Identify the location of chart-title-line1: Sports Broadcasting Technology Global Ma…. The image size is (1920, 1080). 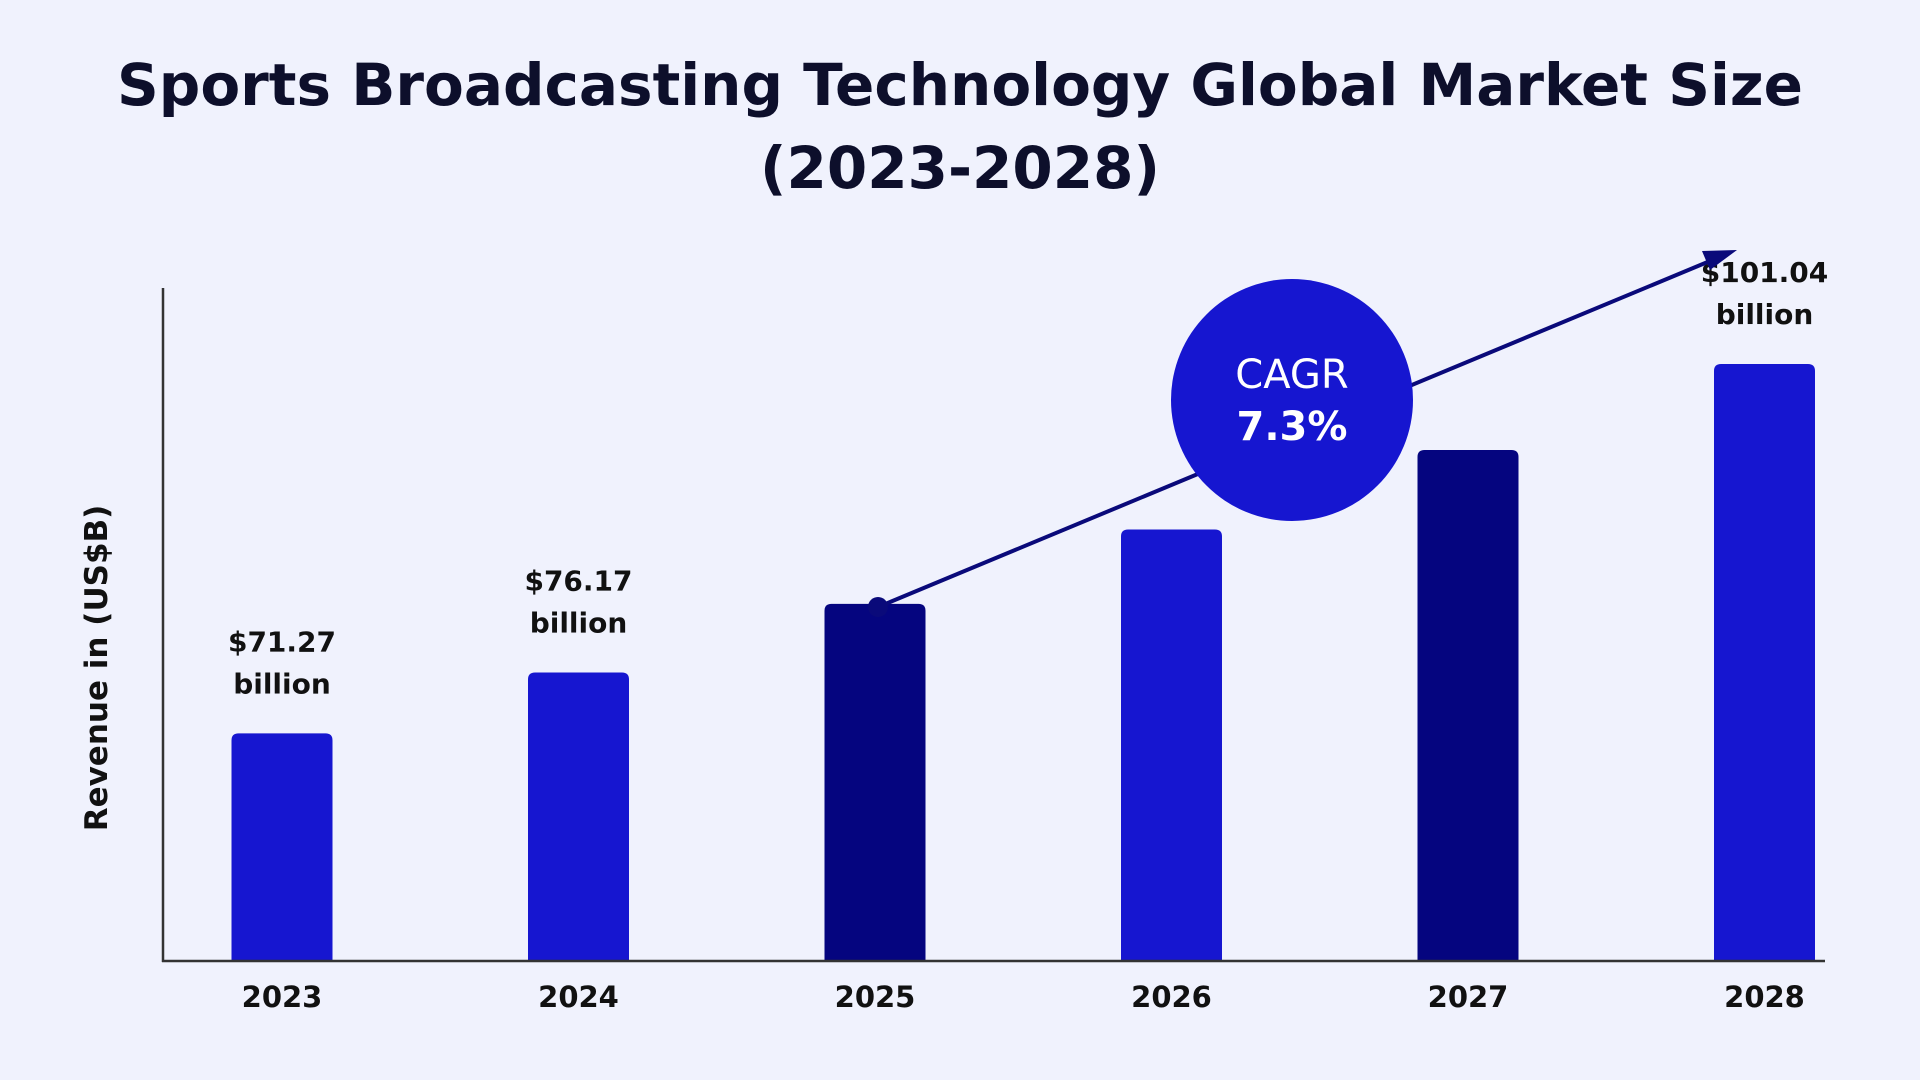
(960, 85).